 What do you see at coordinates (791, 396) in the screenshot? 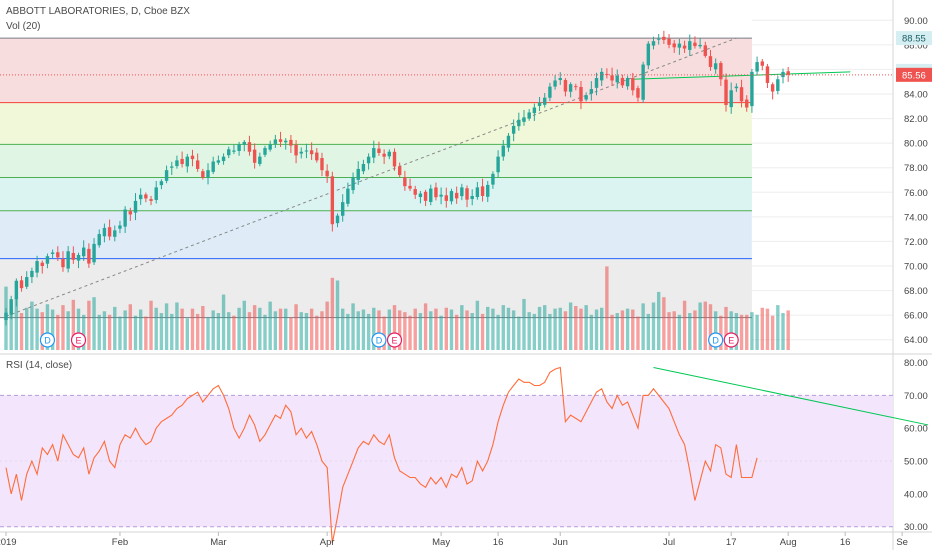
I see `rsi-divergence-line` at bounding box center [791, 396].